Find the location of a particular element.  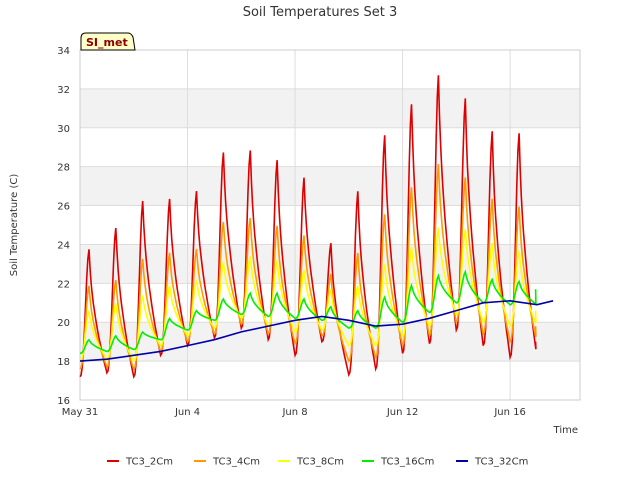

y-tick-label: 26 is located at coordinates (63, 207).